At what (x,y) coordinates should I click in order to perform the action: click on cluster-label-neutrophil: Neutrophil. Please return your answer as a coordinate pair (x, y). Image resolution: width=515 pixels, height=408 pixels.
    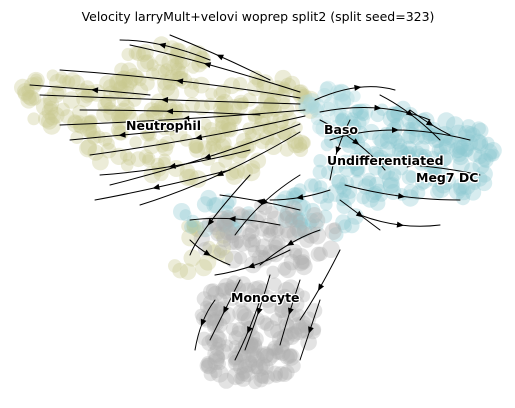
    Looking at the image, I should click on (163, 125).